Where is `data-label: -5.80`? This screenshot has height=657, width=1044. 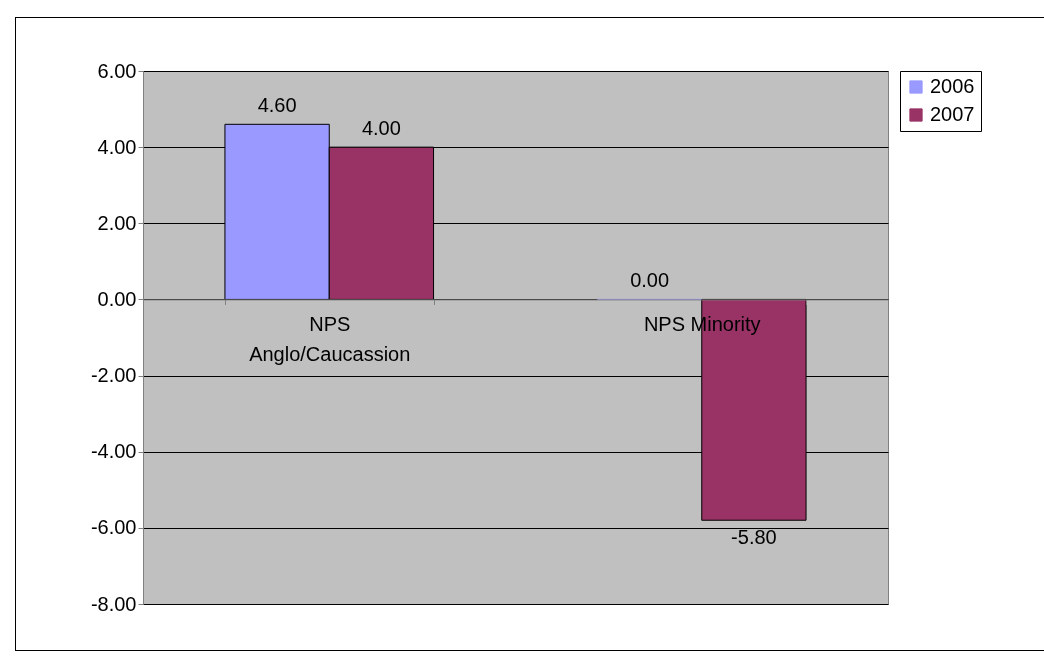 data-label: -5.80 is located at coordinates (754, 537).